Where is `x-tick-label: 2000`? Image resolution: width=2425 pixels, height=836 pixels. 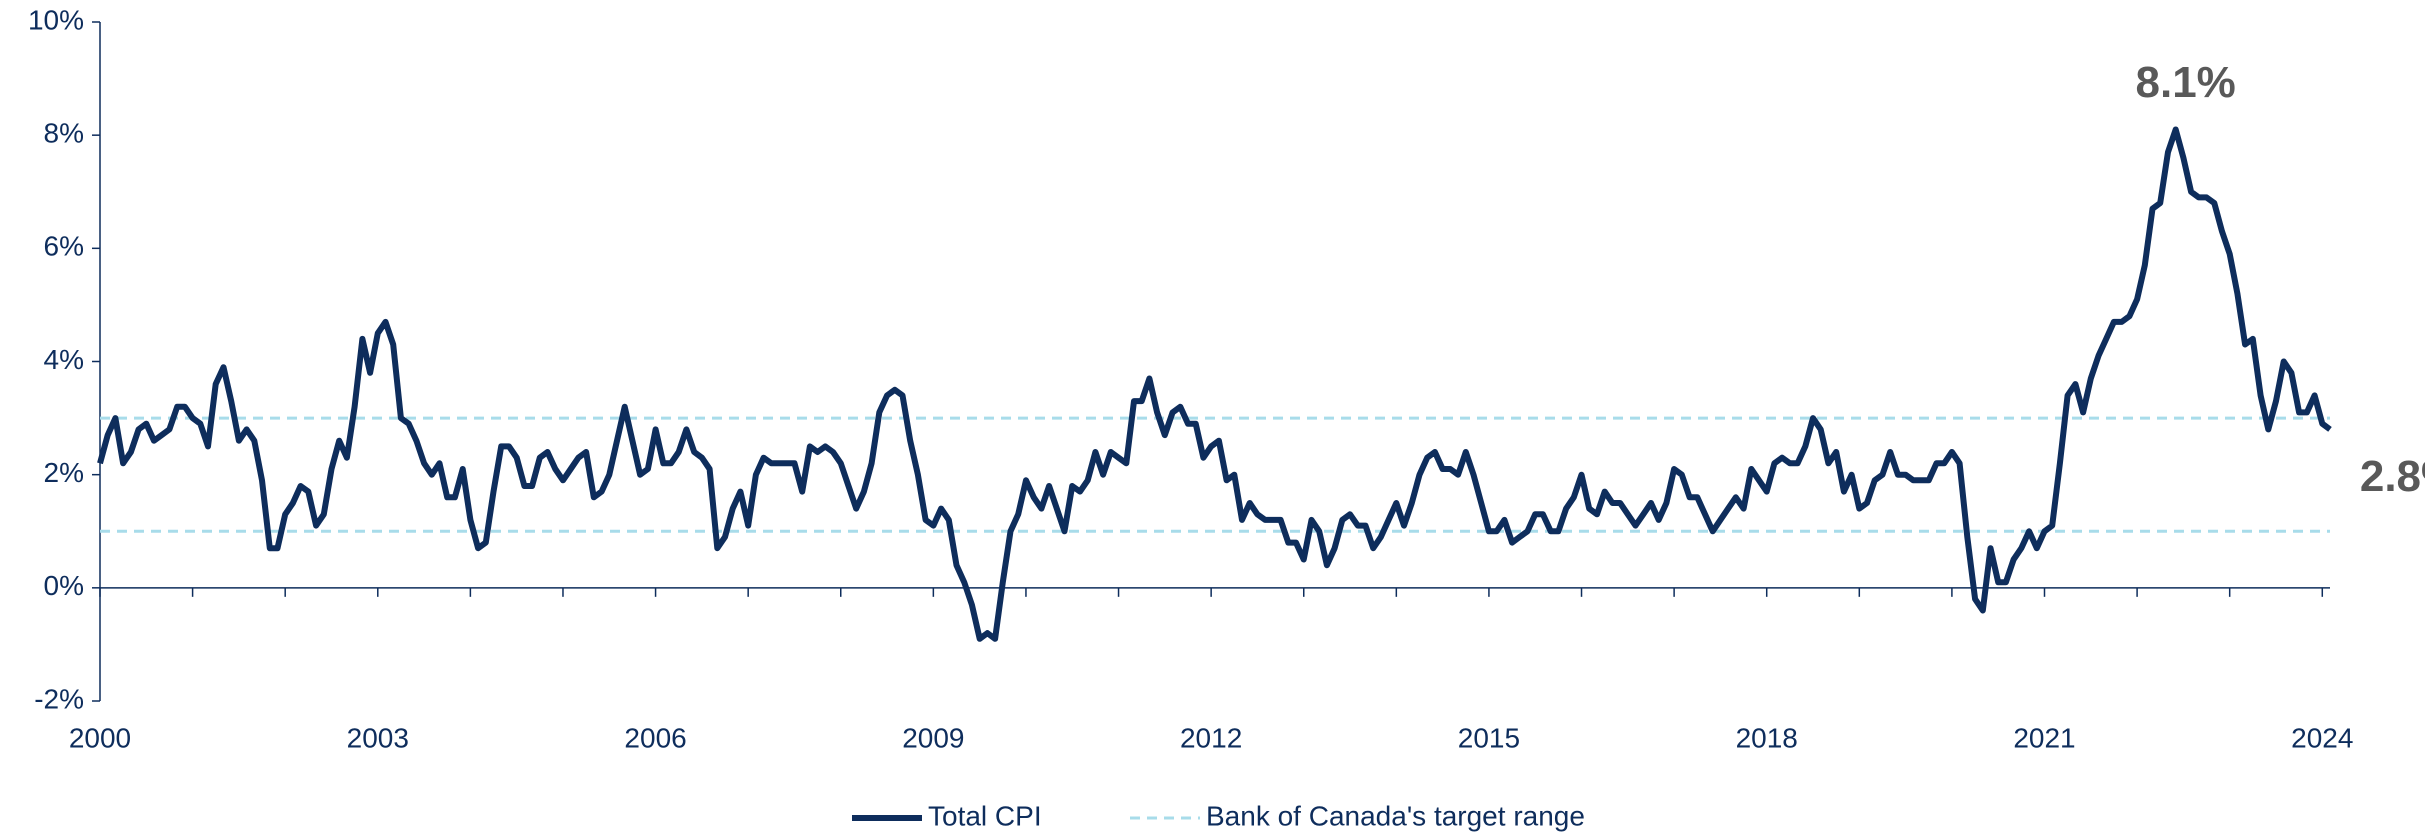
x-tick-label: 2000 is located at coordinates (100, 737).